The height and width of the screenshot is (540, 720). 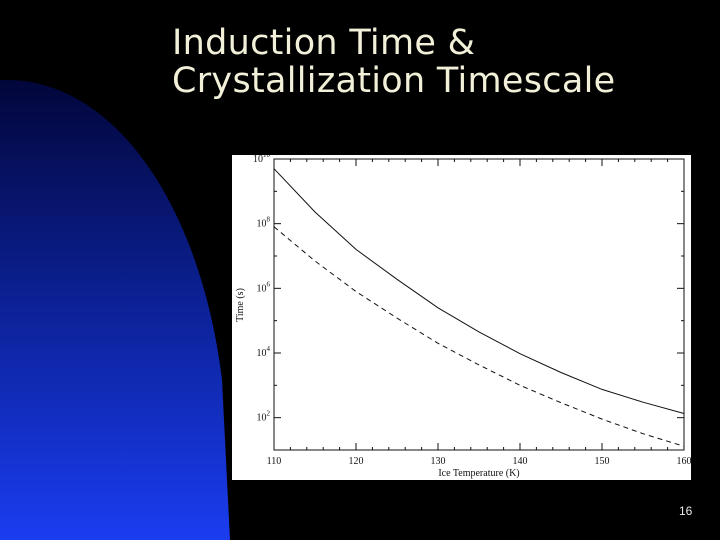 What do you see at coordinates (686, 511) in the screenshot?
I see `page-number: 16` at bounding box center [686, 511].